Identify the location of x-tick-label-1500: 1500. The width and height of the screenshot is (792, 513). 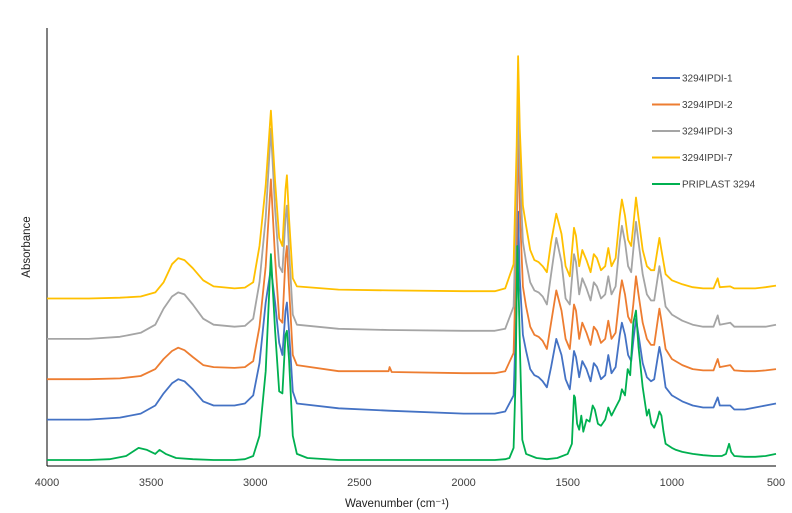
(567, 483).